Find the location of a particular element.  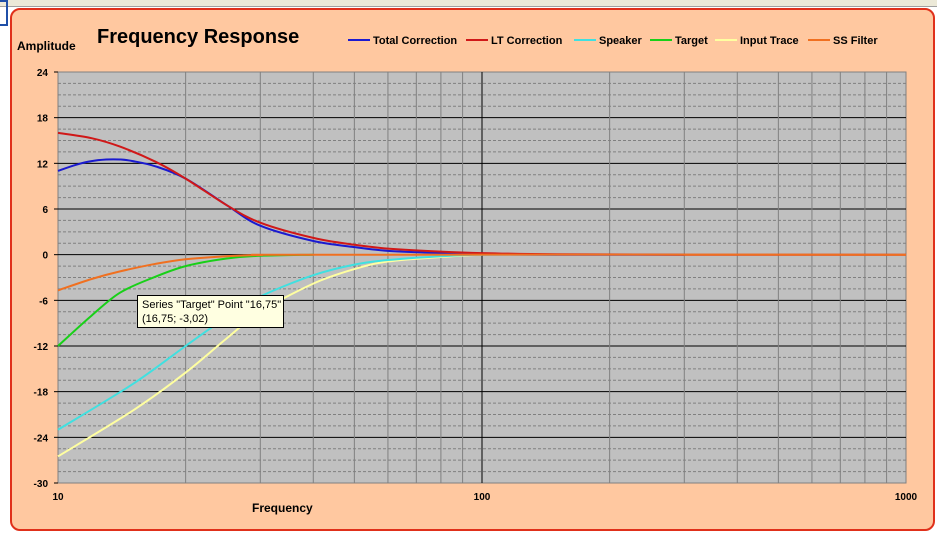

legend-label-input-trace: Input Trace is located at coordinates (769, 41).